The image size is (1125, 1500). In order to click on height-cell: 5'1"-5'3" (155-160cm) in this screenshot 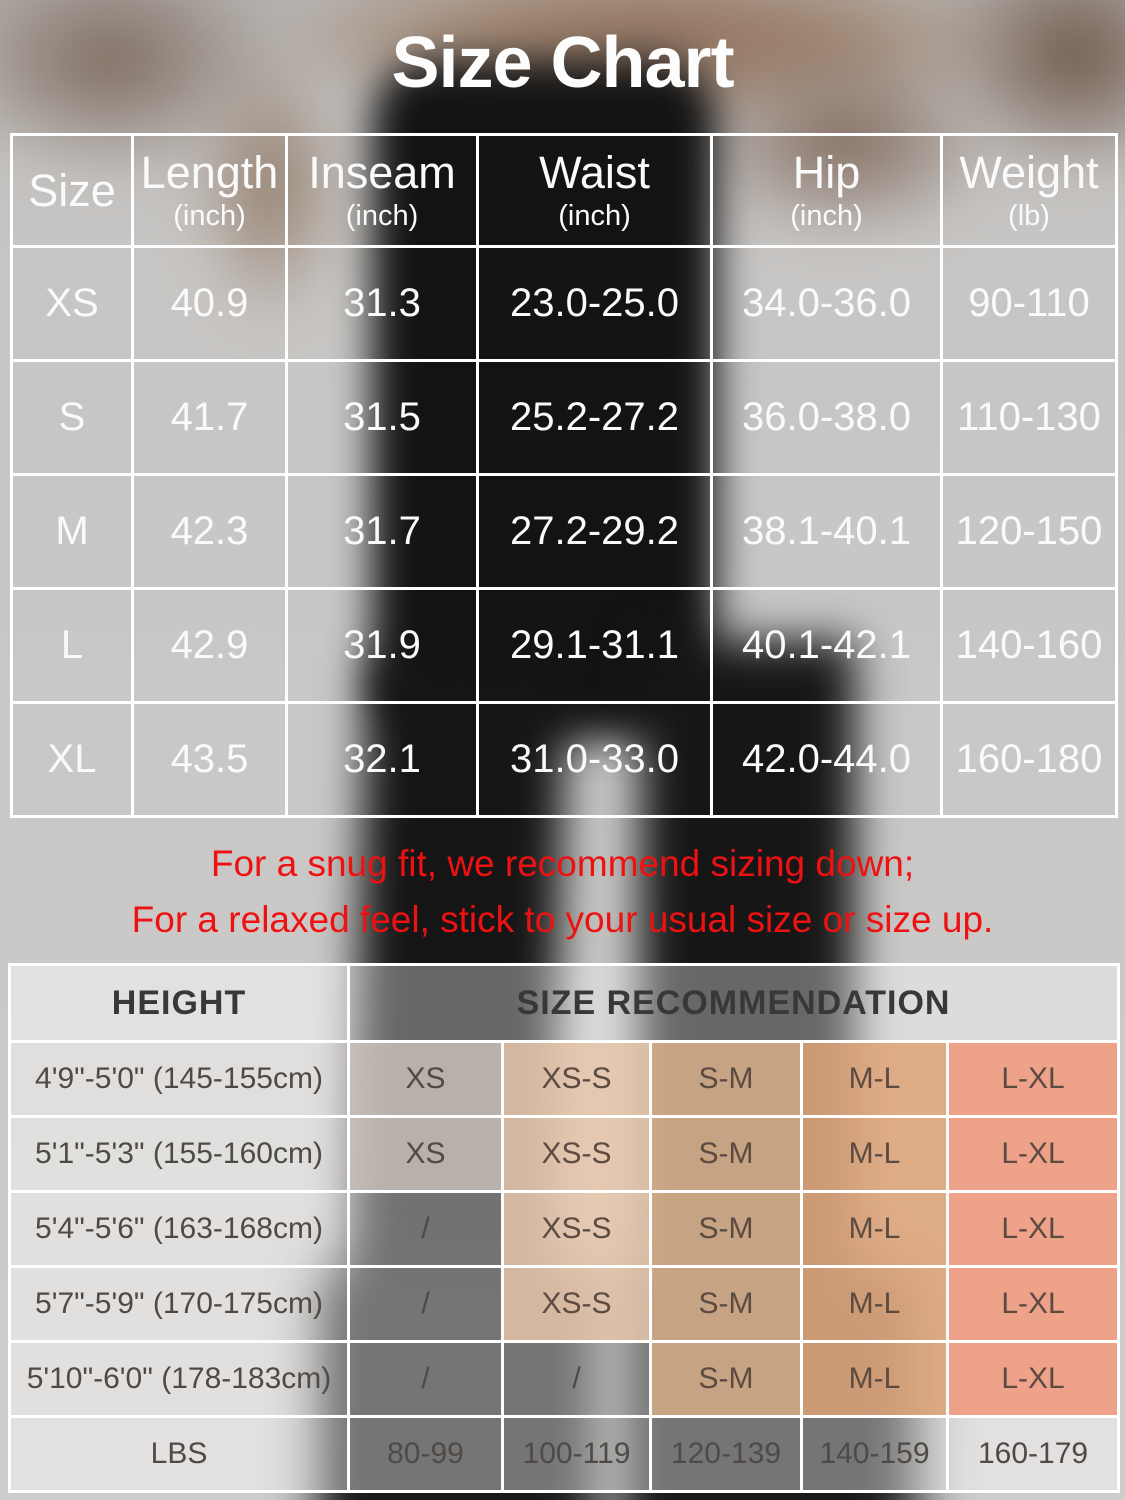, I will do `click(179, 1154)`.